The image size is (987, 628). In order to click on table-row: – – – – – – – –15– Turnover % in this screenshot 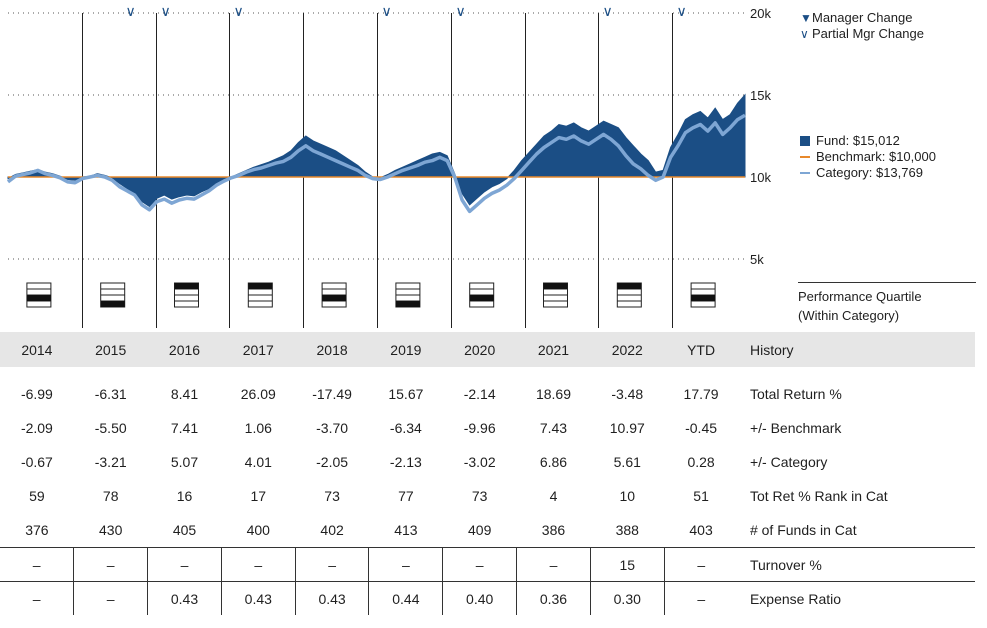, I will do `click(487, 564)`.